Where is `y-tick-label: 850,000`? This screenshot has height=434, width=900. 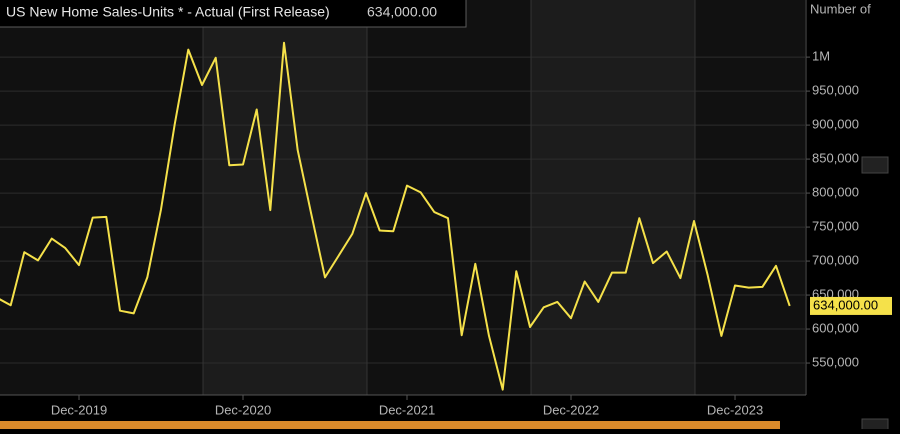 y-tick-label: 850,000 is located at coordinates (835, 158).